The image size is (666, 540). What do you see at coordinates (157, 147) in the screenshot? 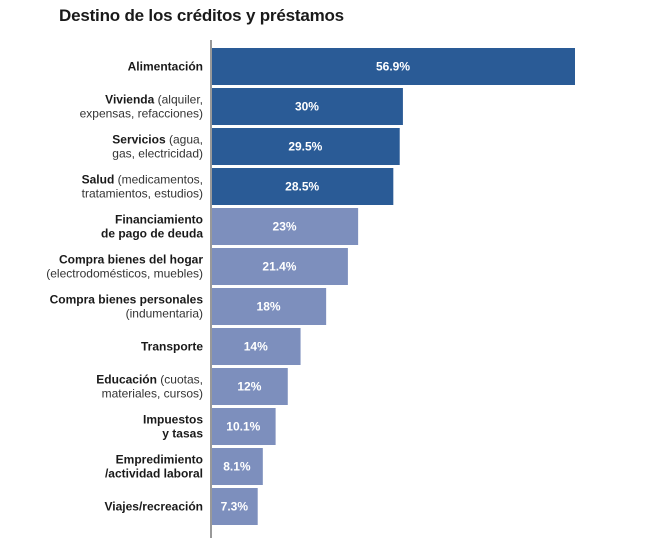
I see `category-label-2: Servicios (agua, gas, electricidad)` at bounding box center [157, 147].